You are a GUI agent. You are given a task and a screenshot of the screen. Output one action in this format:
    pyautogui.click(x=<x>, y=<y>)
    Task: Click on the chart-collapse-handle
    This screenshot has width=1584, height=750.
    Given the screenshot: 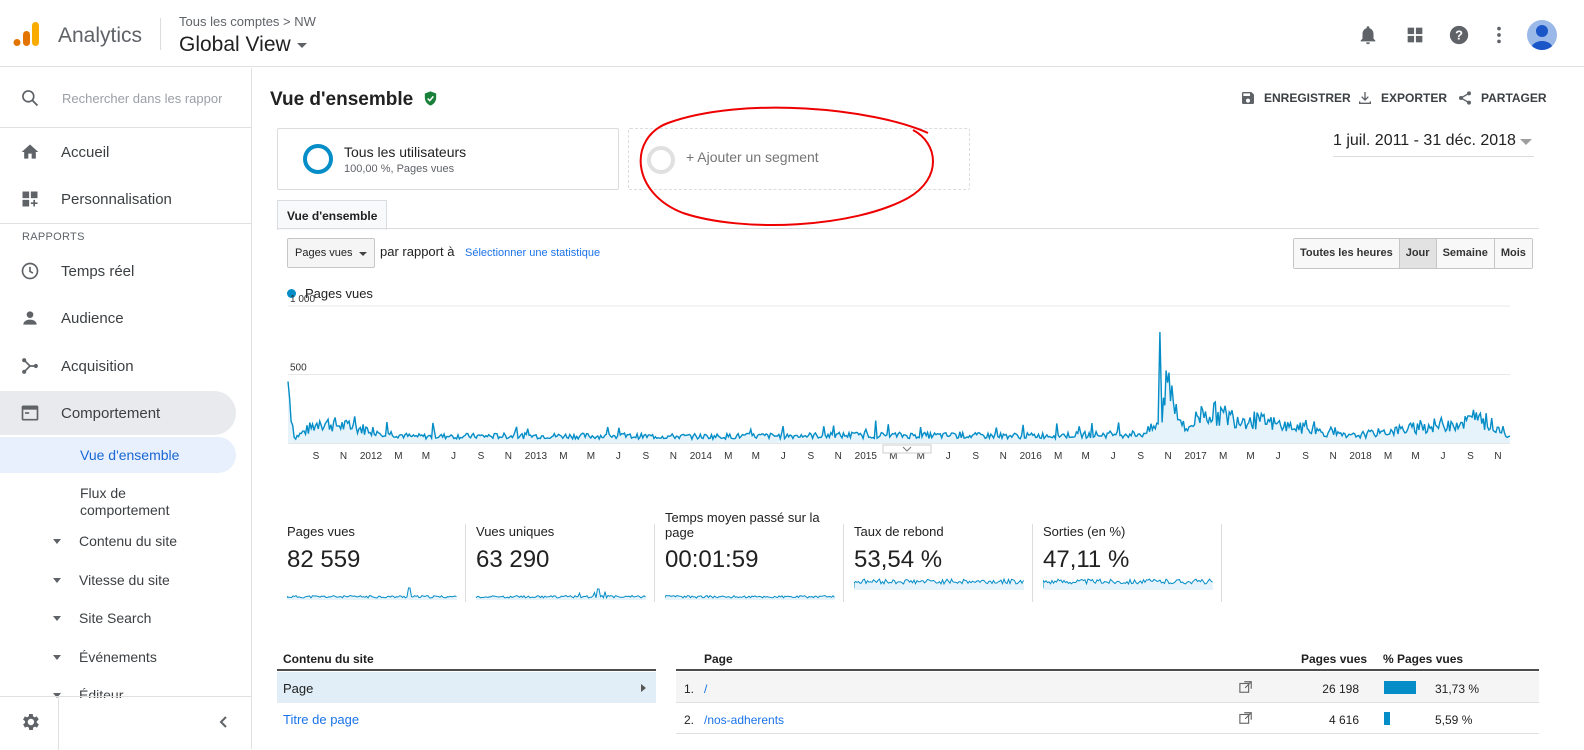 What is the action you would take?
    pyautogui.click(x=907, y=449)
    